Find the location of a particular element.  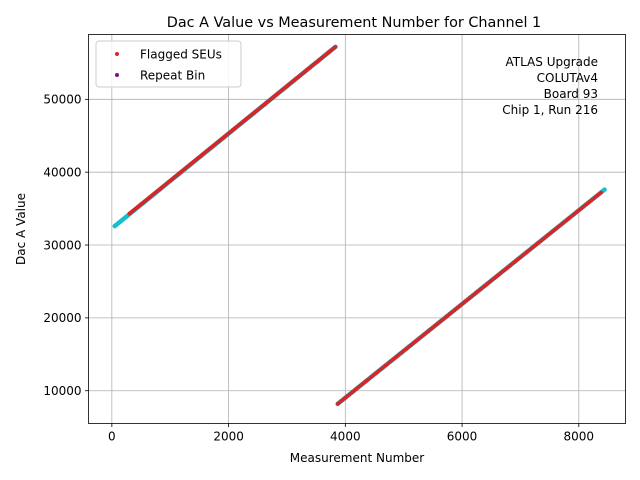

y-tick-label: 20000 is located at coordinates (62, 318).